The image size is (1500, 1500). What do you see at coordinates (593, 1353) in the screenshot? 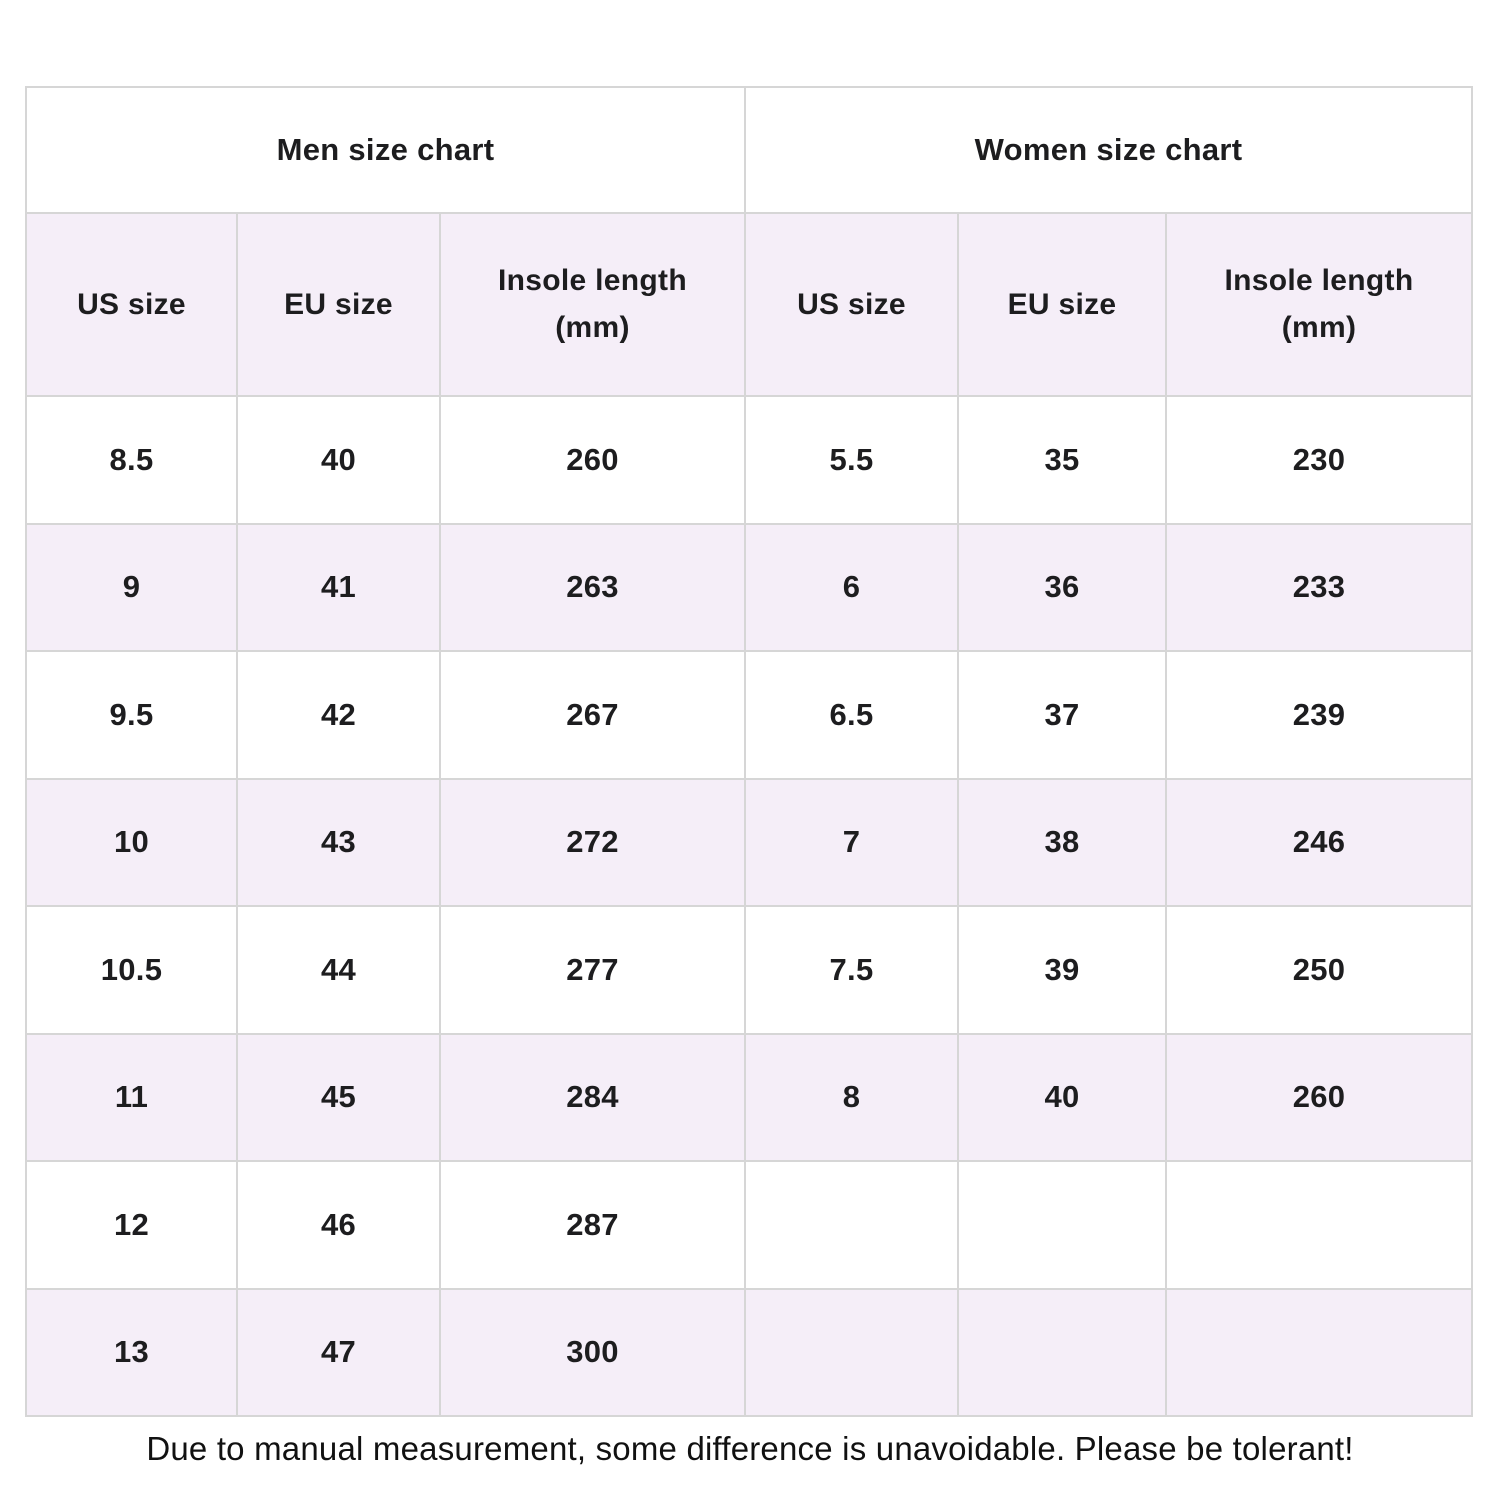
I see `men-insole-cell: 300` at bounding box center [593, 1353].